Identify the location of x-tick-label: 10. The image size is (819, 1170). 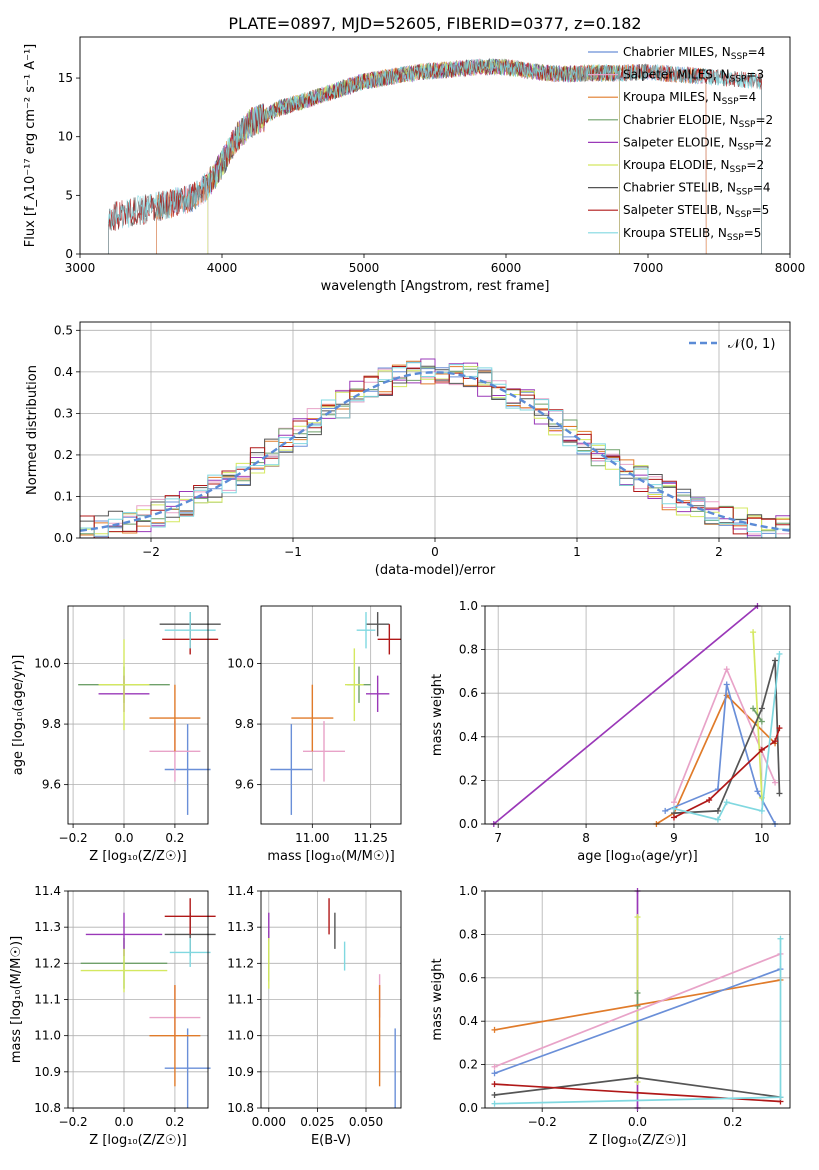
(761, 838).